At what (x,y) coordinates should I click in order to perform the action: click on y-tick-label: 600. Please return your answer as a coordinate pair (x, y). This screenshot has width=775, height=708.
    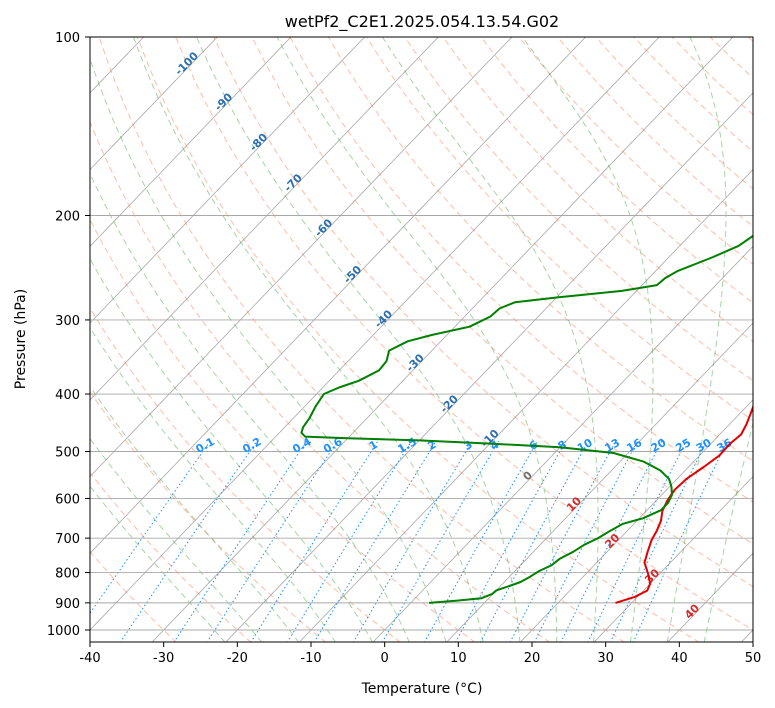
    Looking at the image, I should click on (67, 499).